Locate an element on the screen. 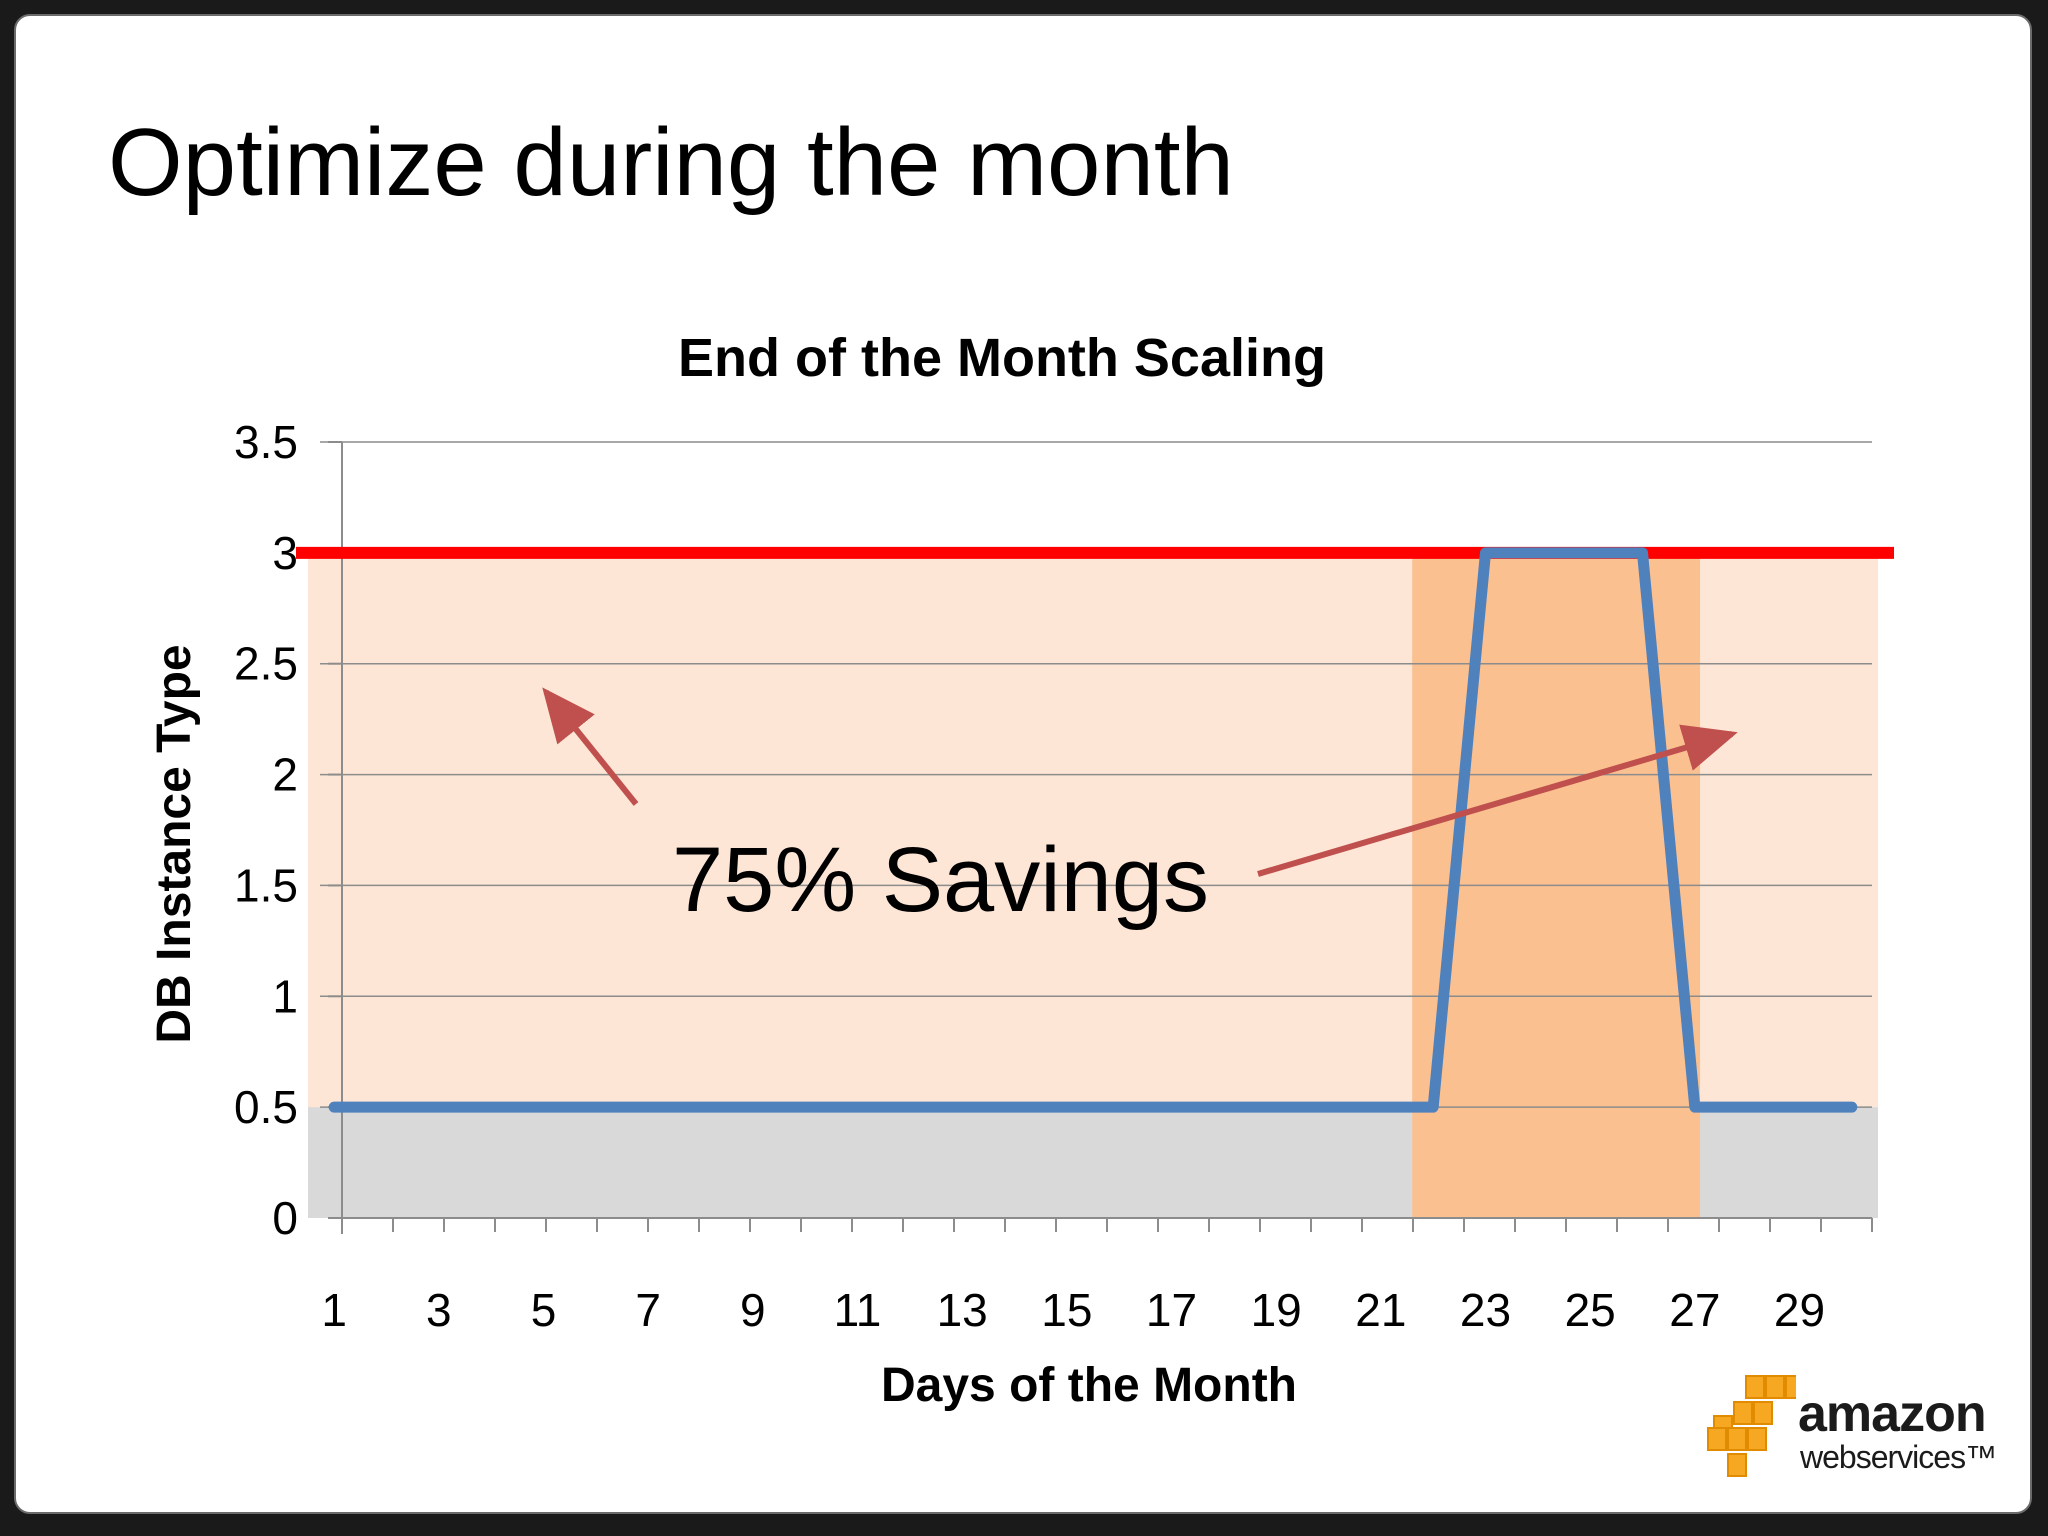  x-tick-label: 7 is located at coordinates (648, 1310).